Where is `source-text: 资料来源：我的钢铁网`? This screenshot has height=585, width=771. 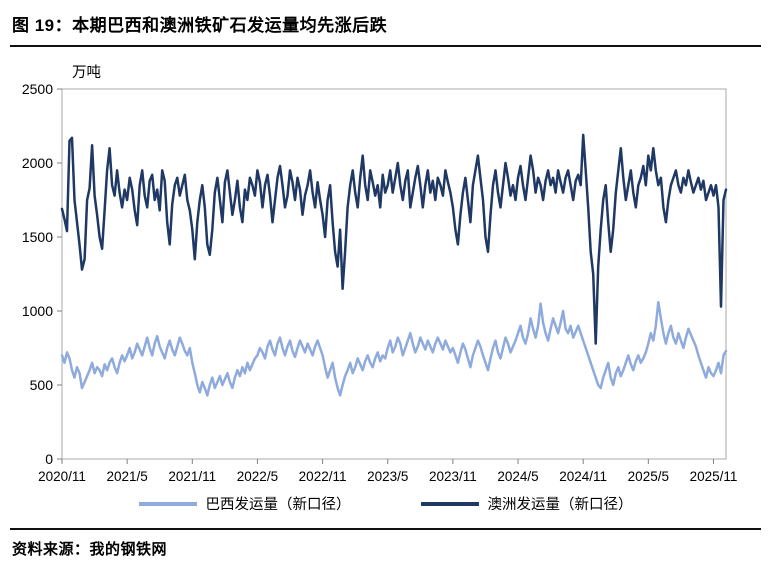 source-text: 资料来源：我的钢铁网 is located at coordinates (90, 549).